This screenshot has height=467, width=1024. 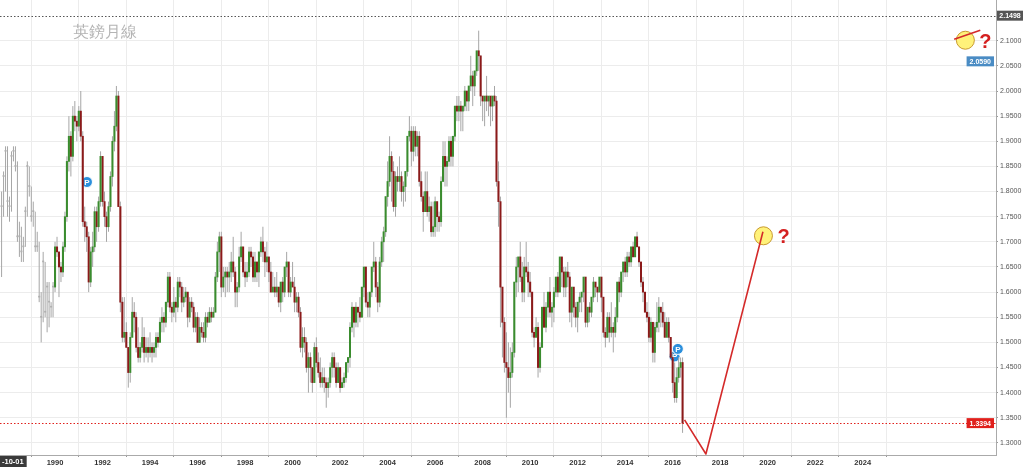 What do you see at coordinates (105, 32) in the screenshot?
I see `text: 英鎊月線` at bounding box center [105, 32].